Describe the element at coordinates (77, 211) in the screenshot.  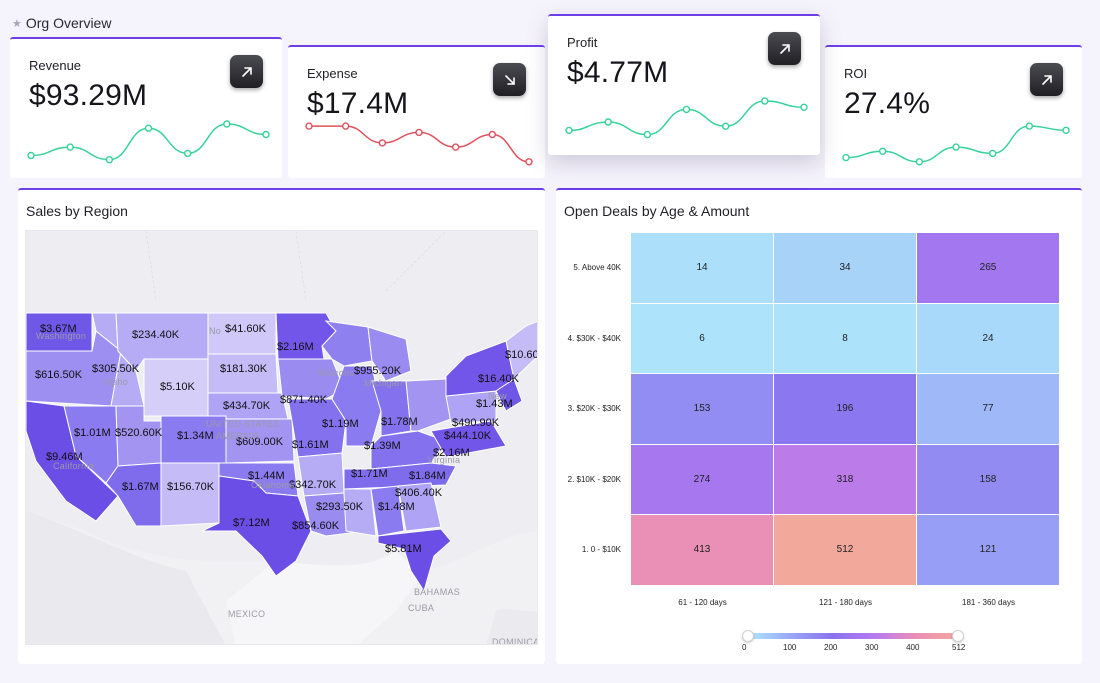
I see `panel-title: Sales by Region` at that location.